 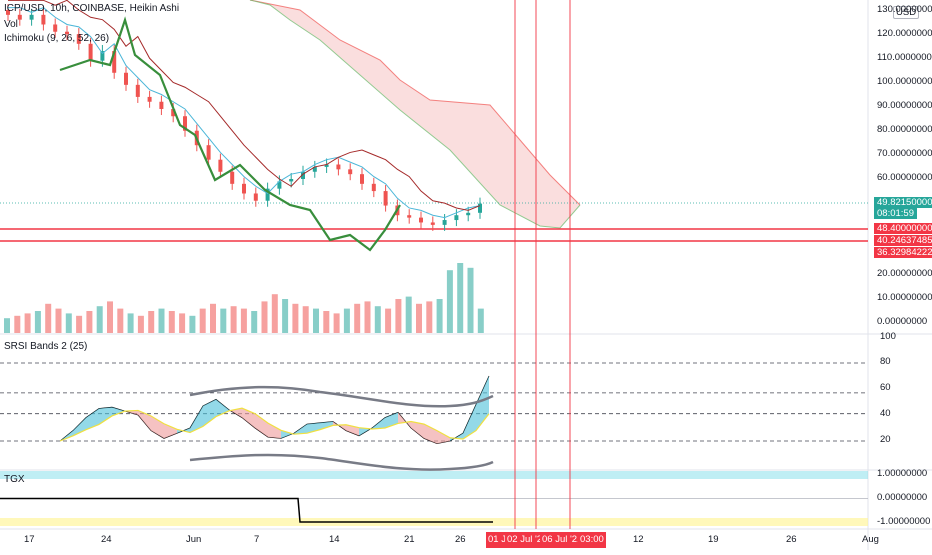 What do you see at coordinates (904, 33) in the screenshot?
I see `price-tick-label: 120.00000000` at bounding box center [904, 33].